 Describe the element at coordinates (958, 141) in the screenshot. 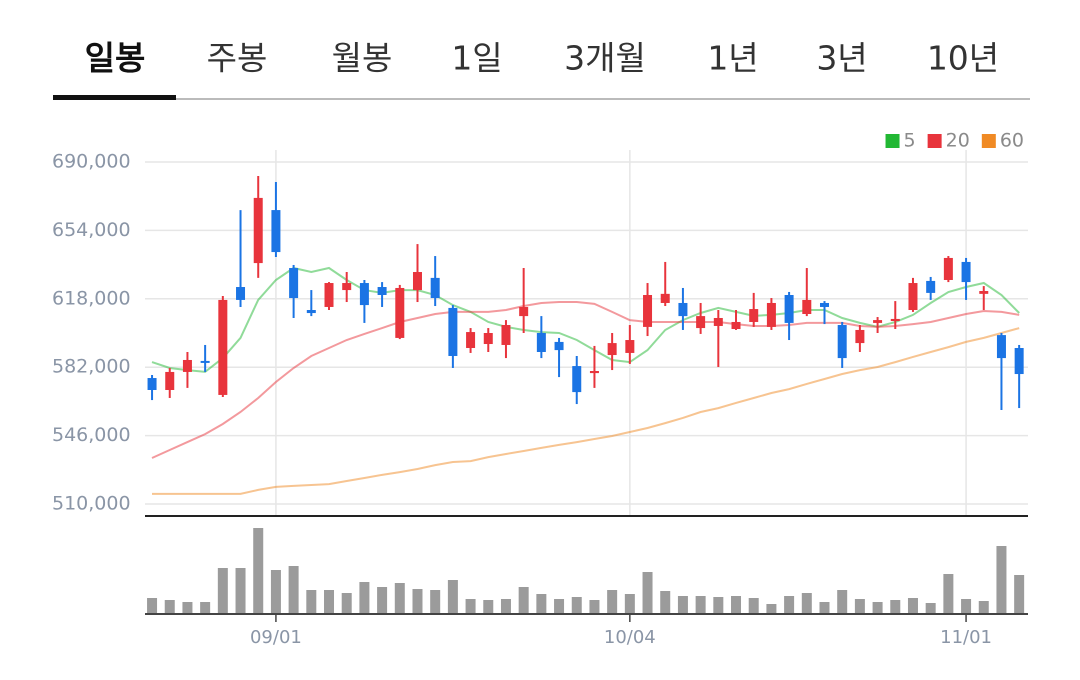

I see `legend-label: 20` at that location.